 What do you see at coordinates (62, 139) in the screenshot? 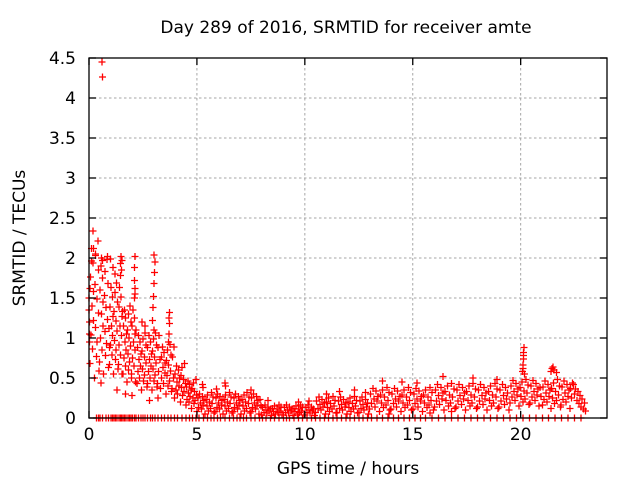
I see `y-tick-label: 3.5` at bounding box center [62, 139].